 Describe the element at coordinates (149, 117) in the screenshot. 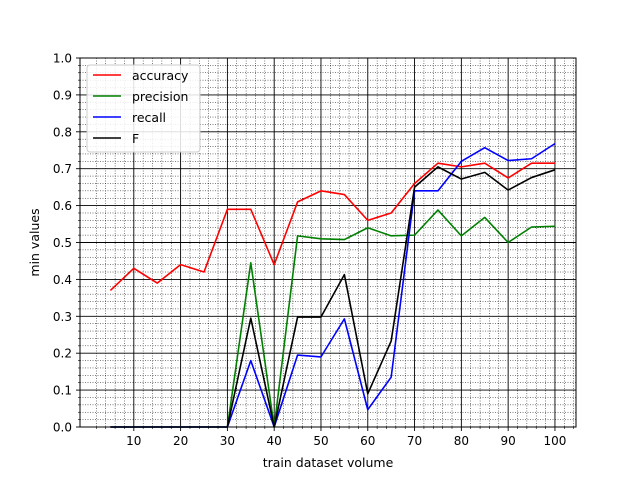

I see `legend-label-recall: recall` at that location.